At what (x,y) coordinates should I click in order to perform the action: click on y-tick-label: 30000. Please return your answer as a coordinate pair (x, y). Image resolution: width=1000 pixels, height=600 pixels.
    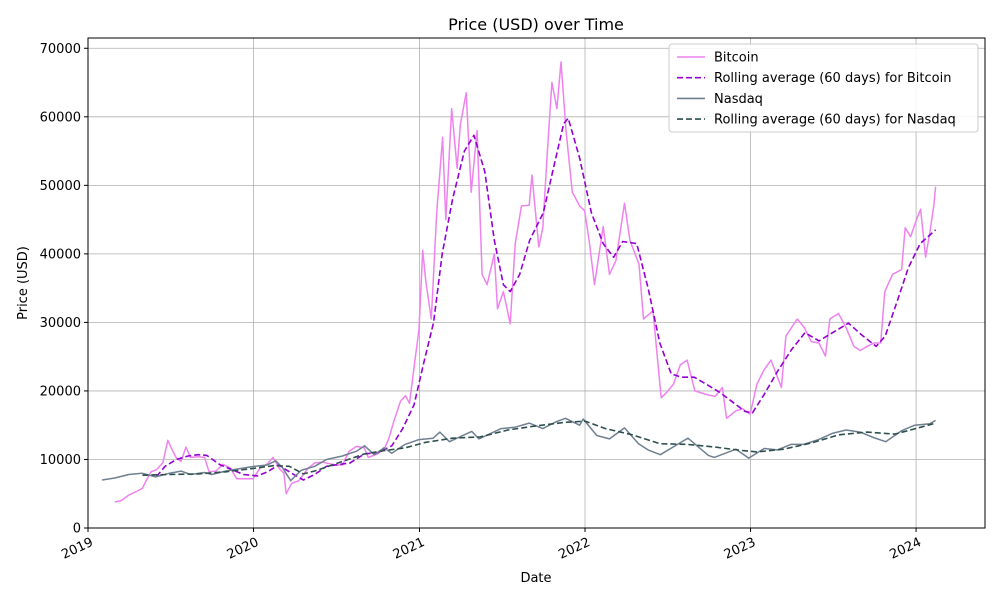
    Looking at the image, I should click on (60, 323).